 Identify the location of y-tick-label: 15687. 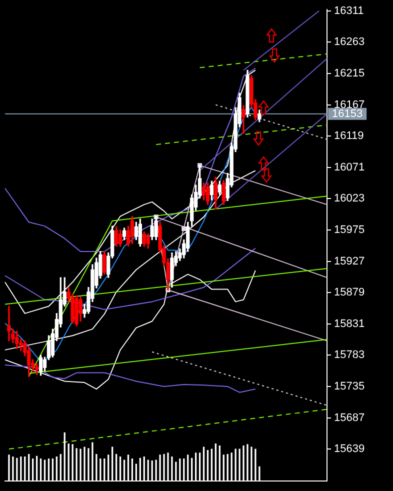
(349, 418).